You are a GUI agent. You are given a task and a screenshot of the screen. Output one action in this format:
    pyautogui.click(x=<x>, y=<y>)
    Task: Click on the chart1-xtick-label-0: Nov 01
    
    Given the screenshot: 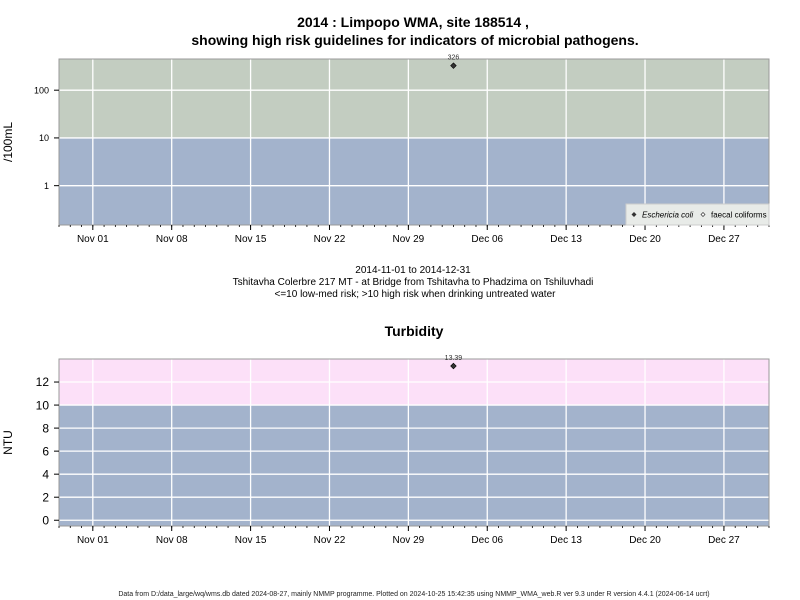 What is the action you would take?
    pyautogui.click(x=93, y=239)
    